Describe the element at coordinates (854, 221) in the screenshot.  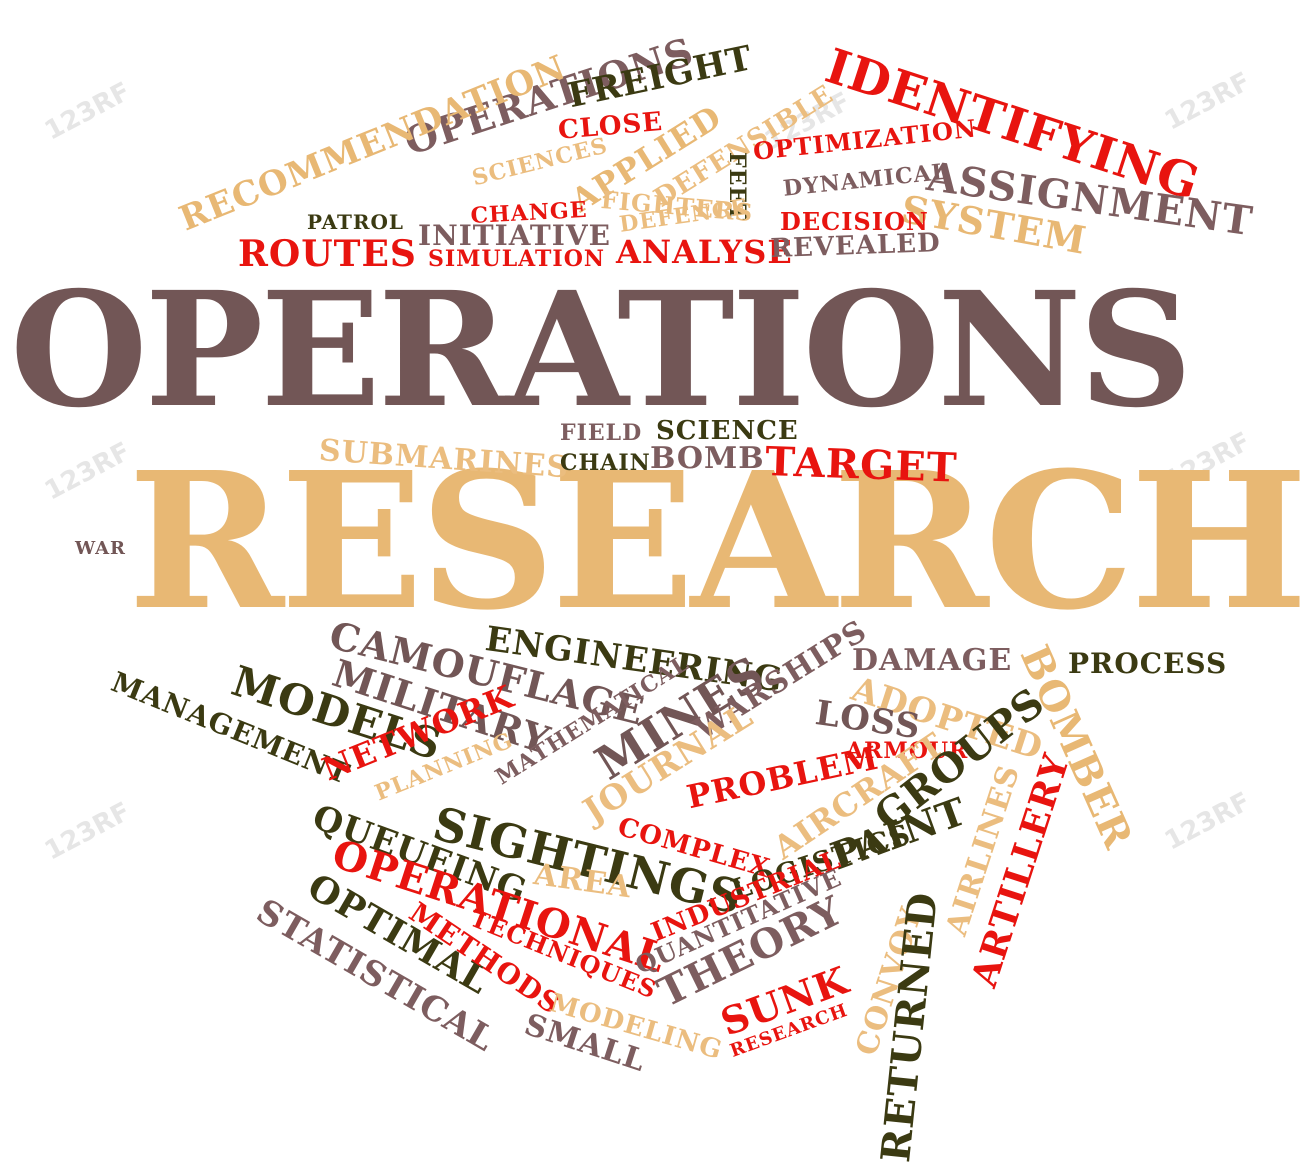
I see `word-decision: DECISION` at that location.